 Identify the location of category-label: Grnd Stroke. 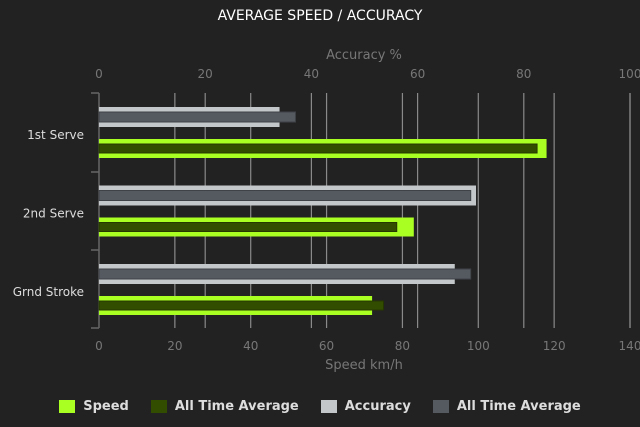
(48, 292).